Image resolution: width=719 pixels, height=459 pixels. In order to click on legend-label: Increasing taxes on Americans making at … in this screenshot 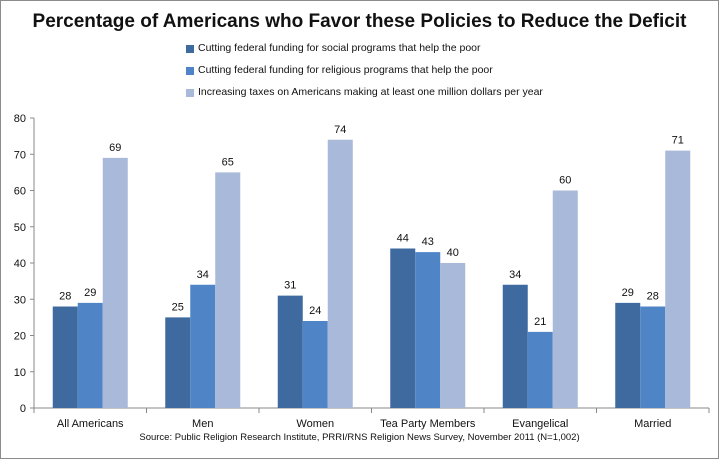, I will do `click(370, 92)`.